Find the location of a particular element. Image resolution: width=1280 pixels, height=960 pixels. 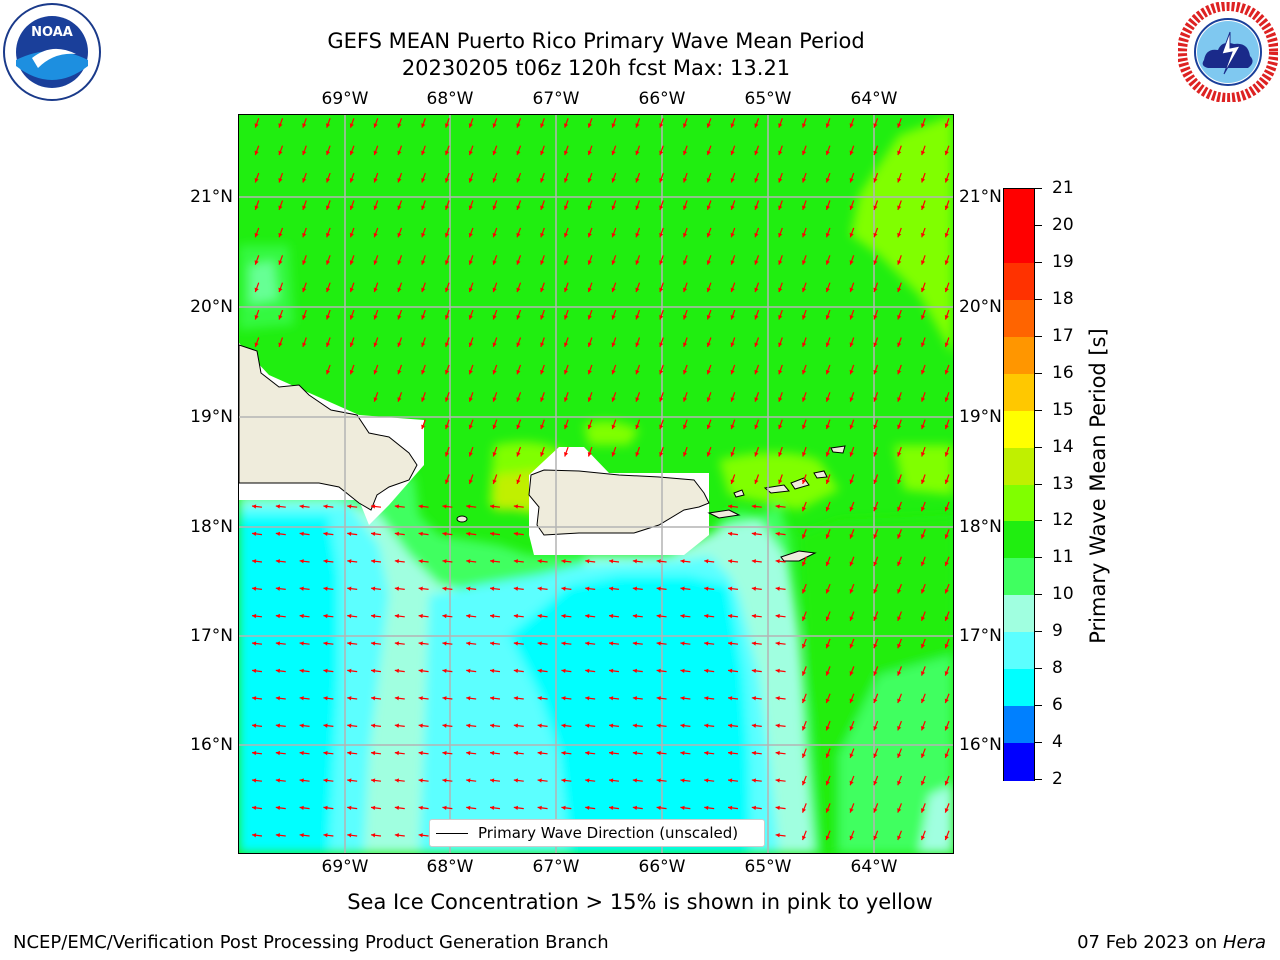

lon-tick-top: 66°W is located at coordinates (662, 99).